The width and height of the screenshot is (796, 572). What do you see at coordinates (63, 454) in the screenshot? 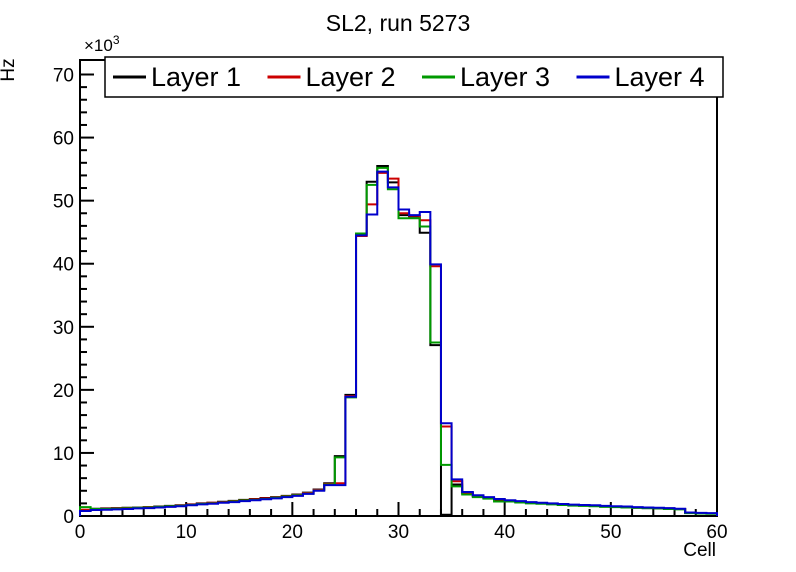
I see `y-tick-label: 10` at bounding box center [63, 454].